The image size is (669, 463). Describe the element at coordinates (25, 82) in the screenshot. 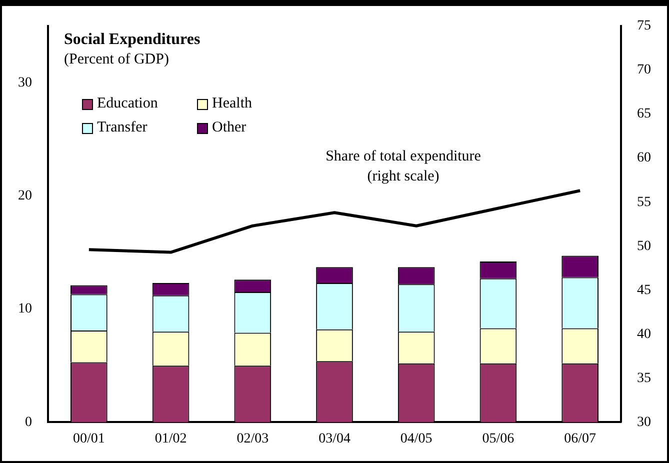

I see `y-tick-label: 30` at that location.